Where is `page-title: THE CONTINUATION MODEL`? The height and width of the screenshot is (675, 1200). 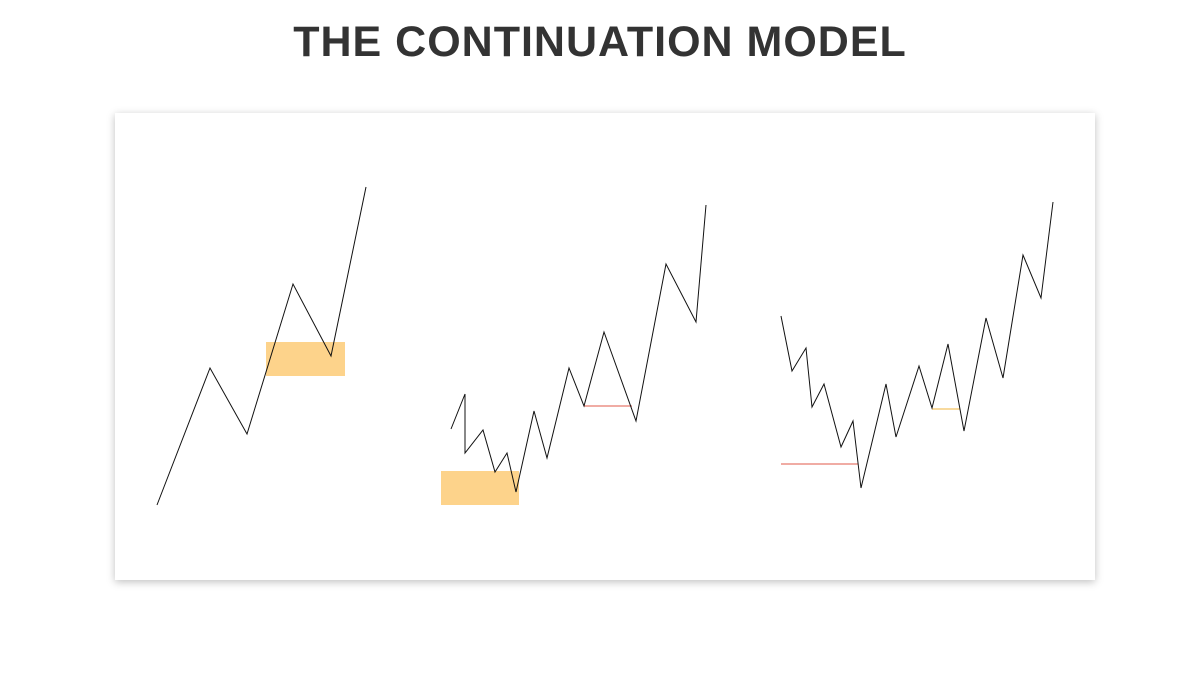 page-title: THE CONTINUATION MODEL is located at coordinates (600, 42).